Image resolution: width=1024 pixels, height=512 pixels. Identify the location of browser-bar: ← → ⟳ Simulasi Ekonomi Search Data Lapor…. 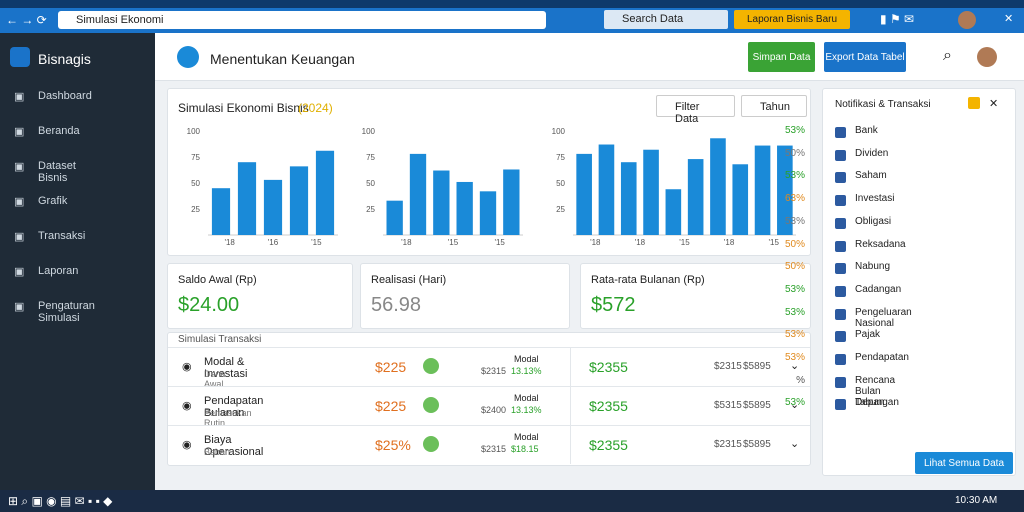
(512, 20).